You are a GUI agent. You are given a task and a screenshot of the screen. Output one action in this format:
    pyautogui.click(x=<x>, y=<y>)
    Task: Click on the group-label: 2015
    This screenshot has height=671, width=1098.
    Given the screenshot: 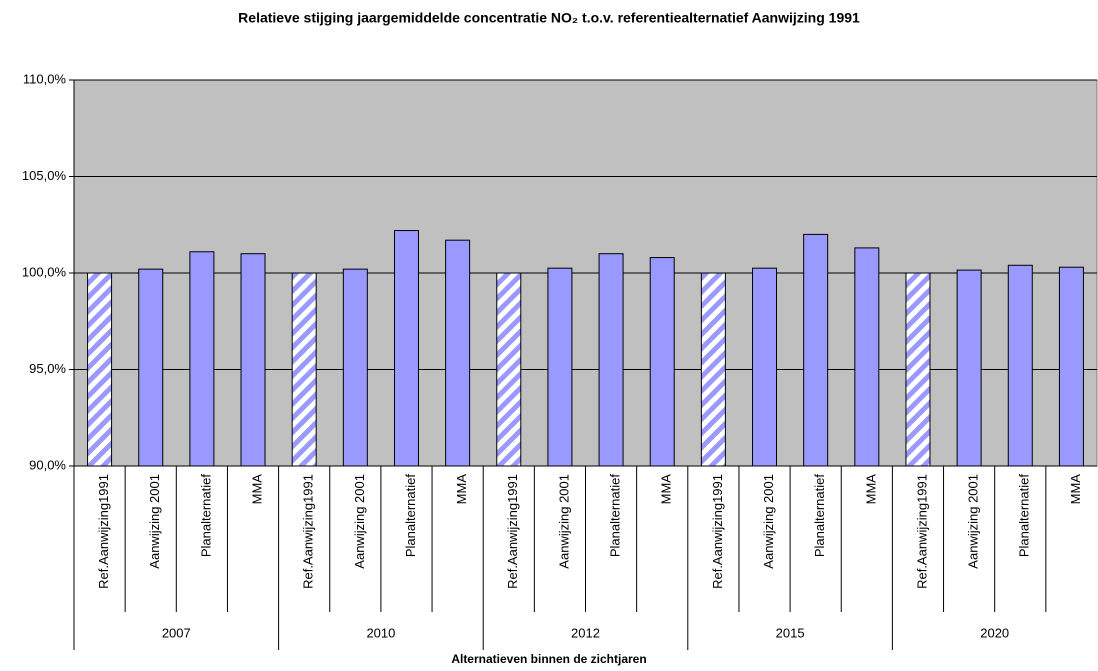 What is the action you would take?
    pyautogui.click(x=790, y=632)
    